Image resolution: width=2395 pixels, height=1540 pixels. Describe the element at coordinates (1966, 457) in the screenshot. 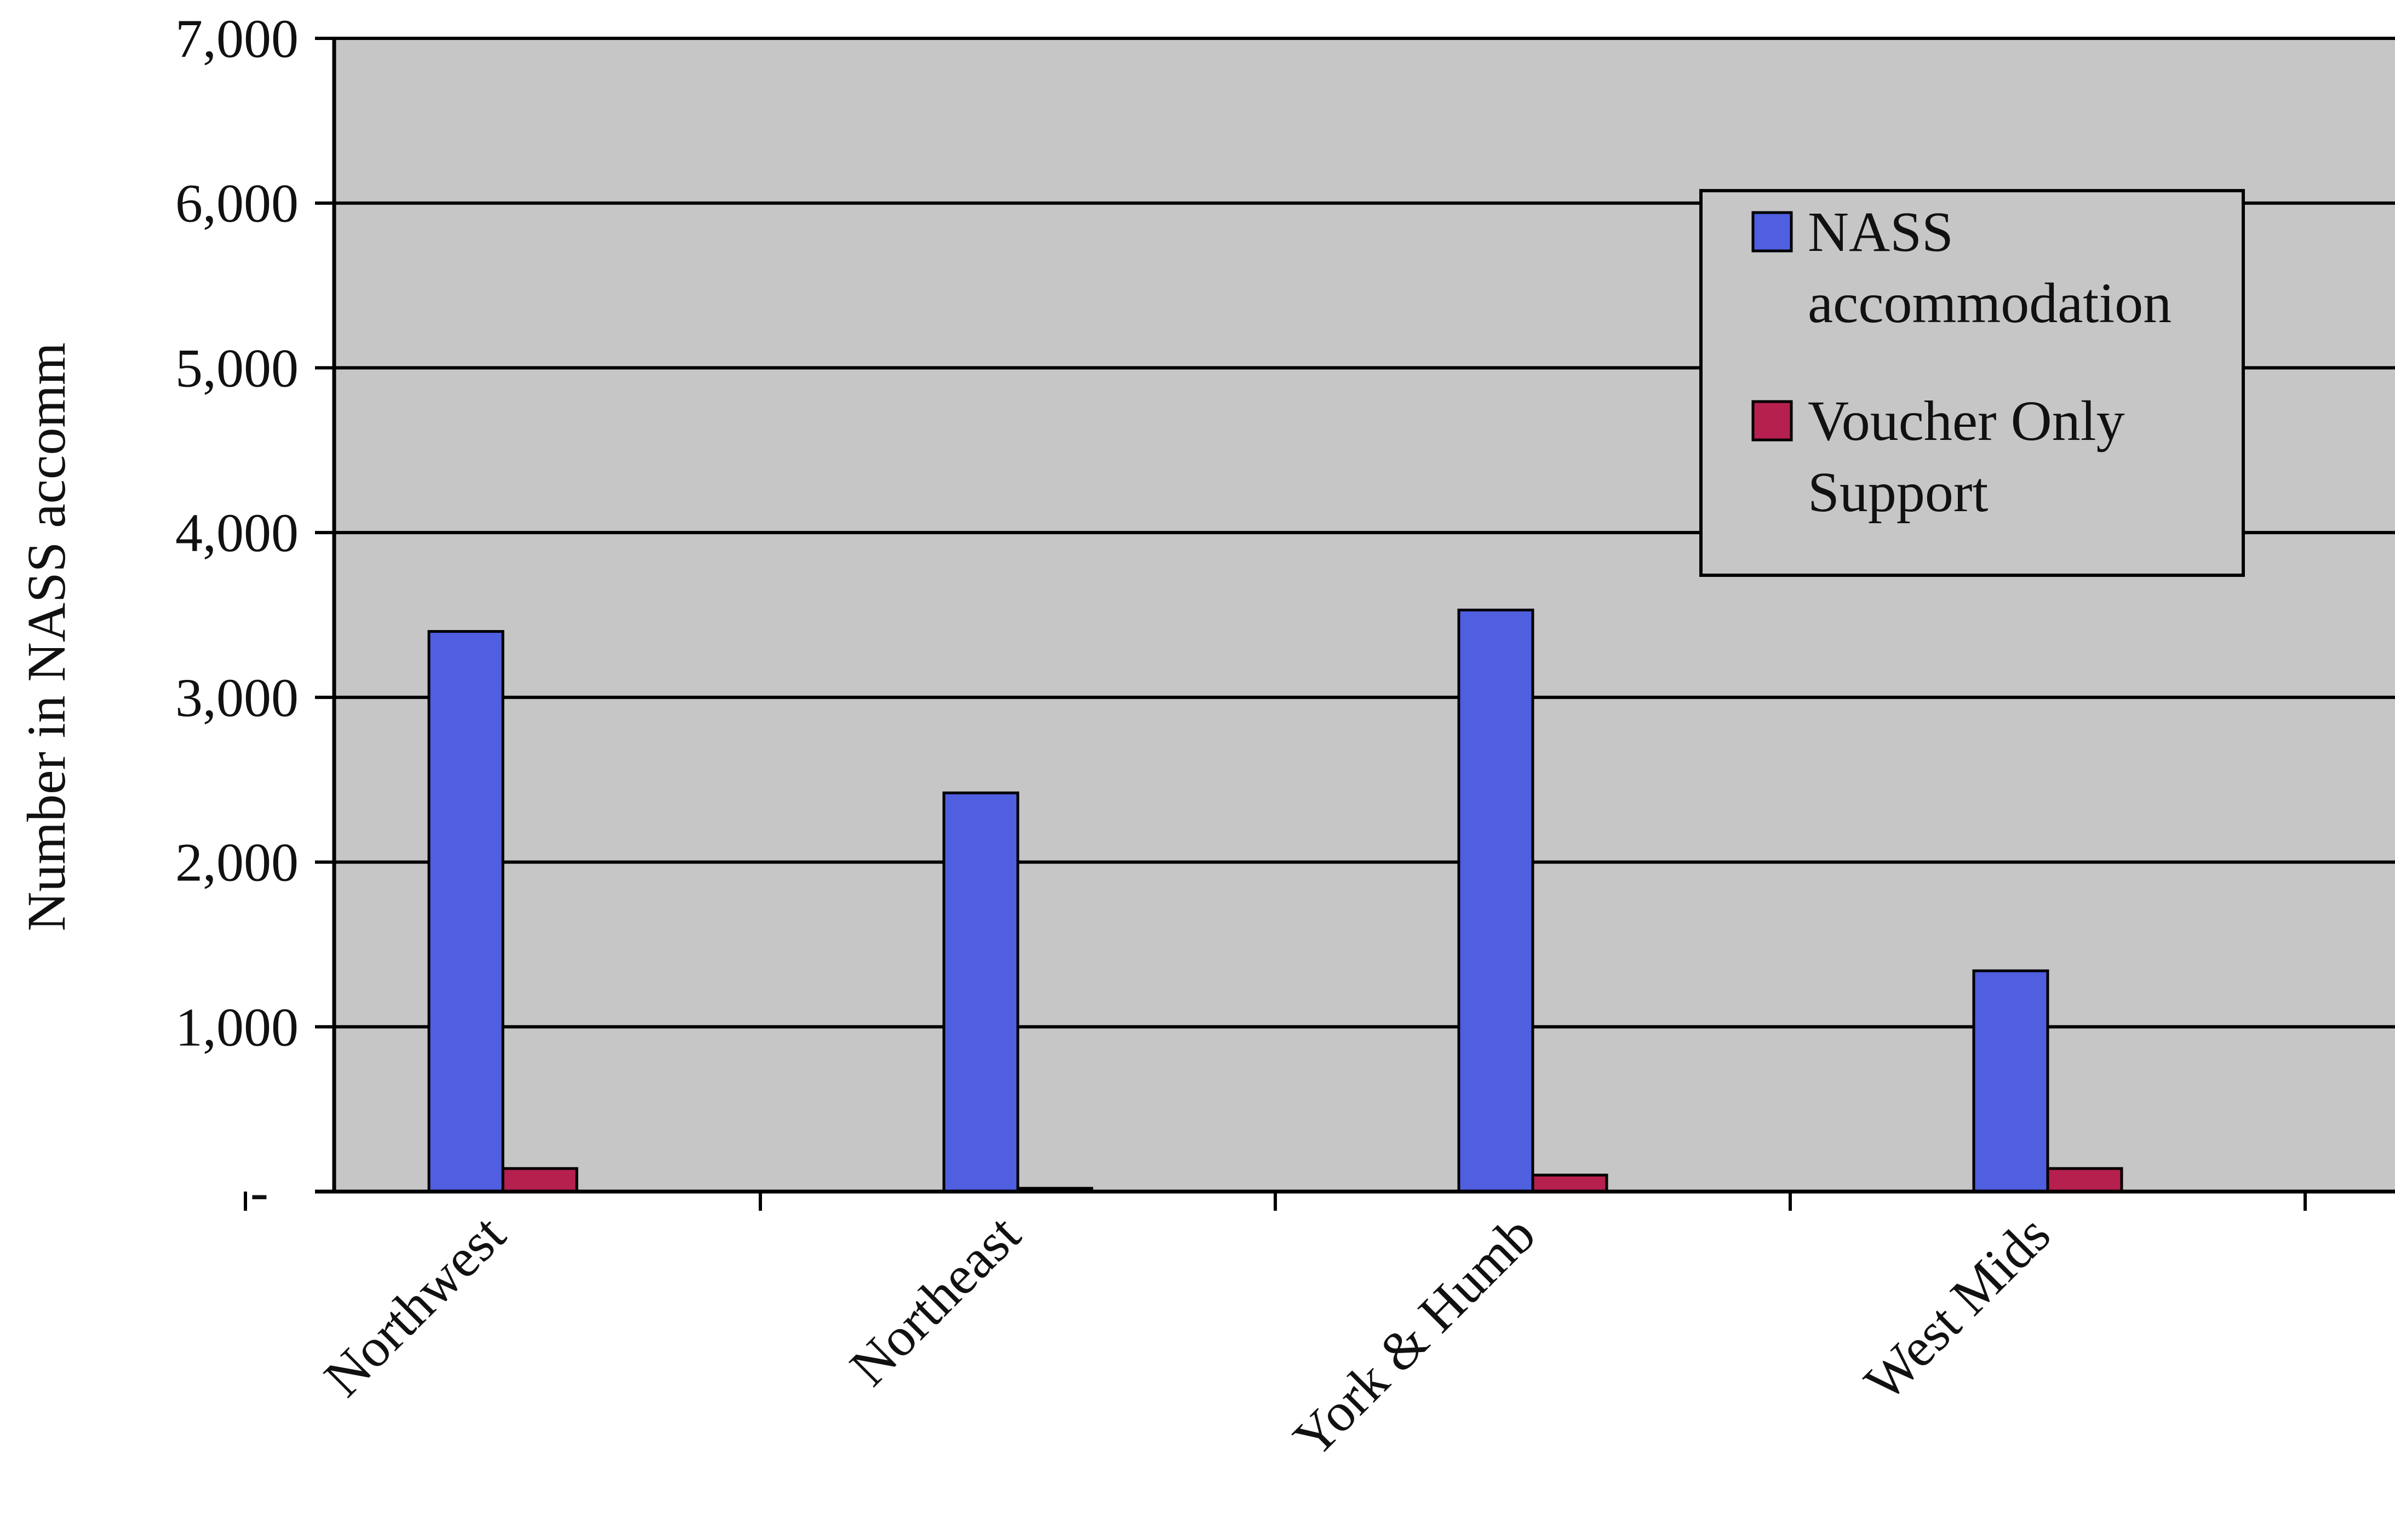

I see `legend-label-voucher: Voucher Only Support` at that location.